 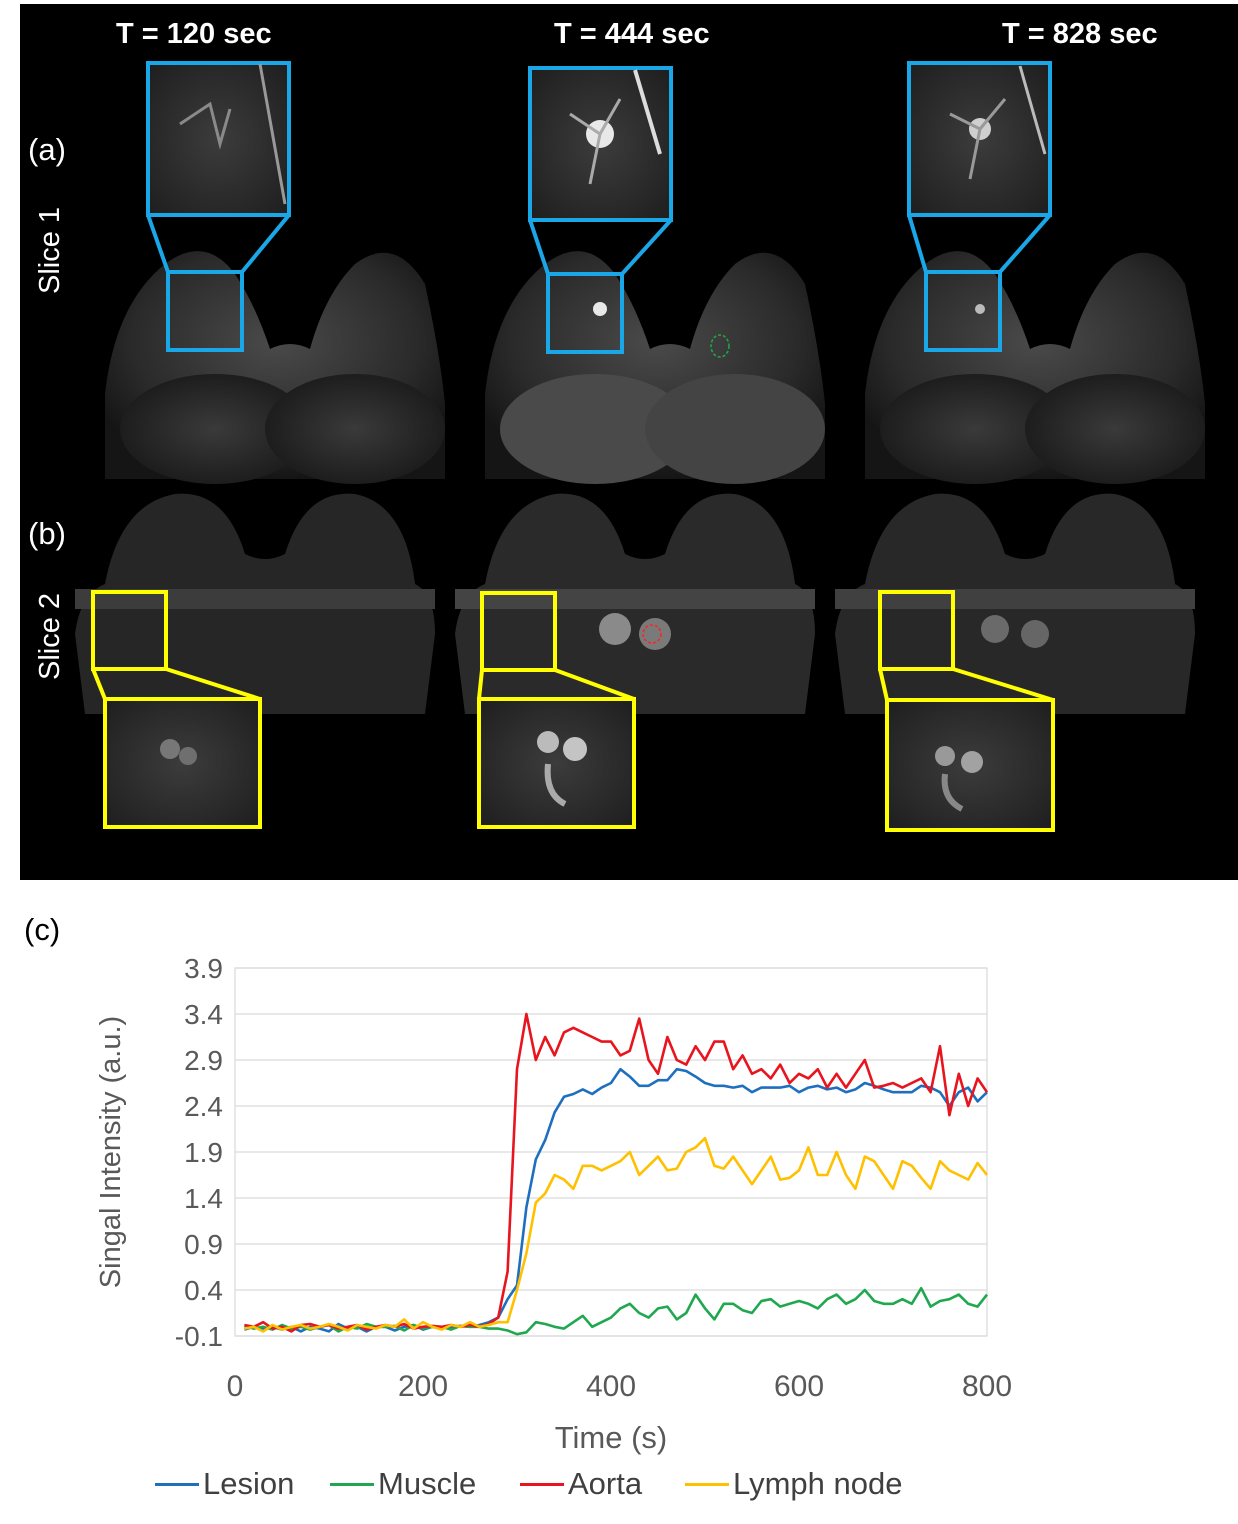 I want to click on series-line-muscle, so click(x=616, y=1311).